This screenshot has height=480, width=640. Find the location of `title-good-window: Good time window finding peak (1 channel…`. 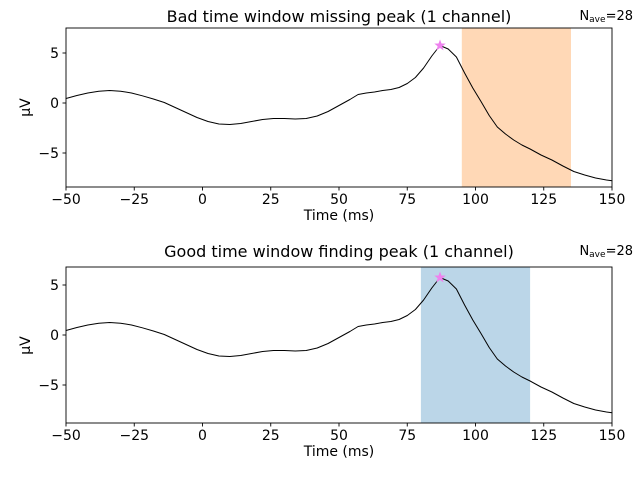

title-good-window: Good time window finding peak (1 channel… is located at coordinates (339, 251).